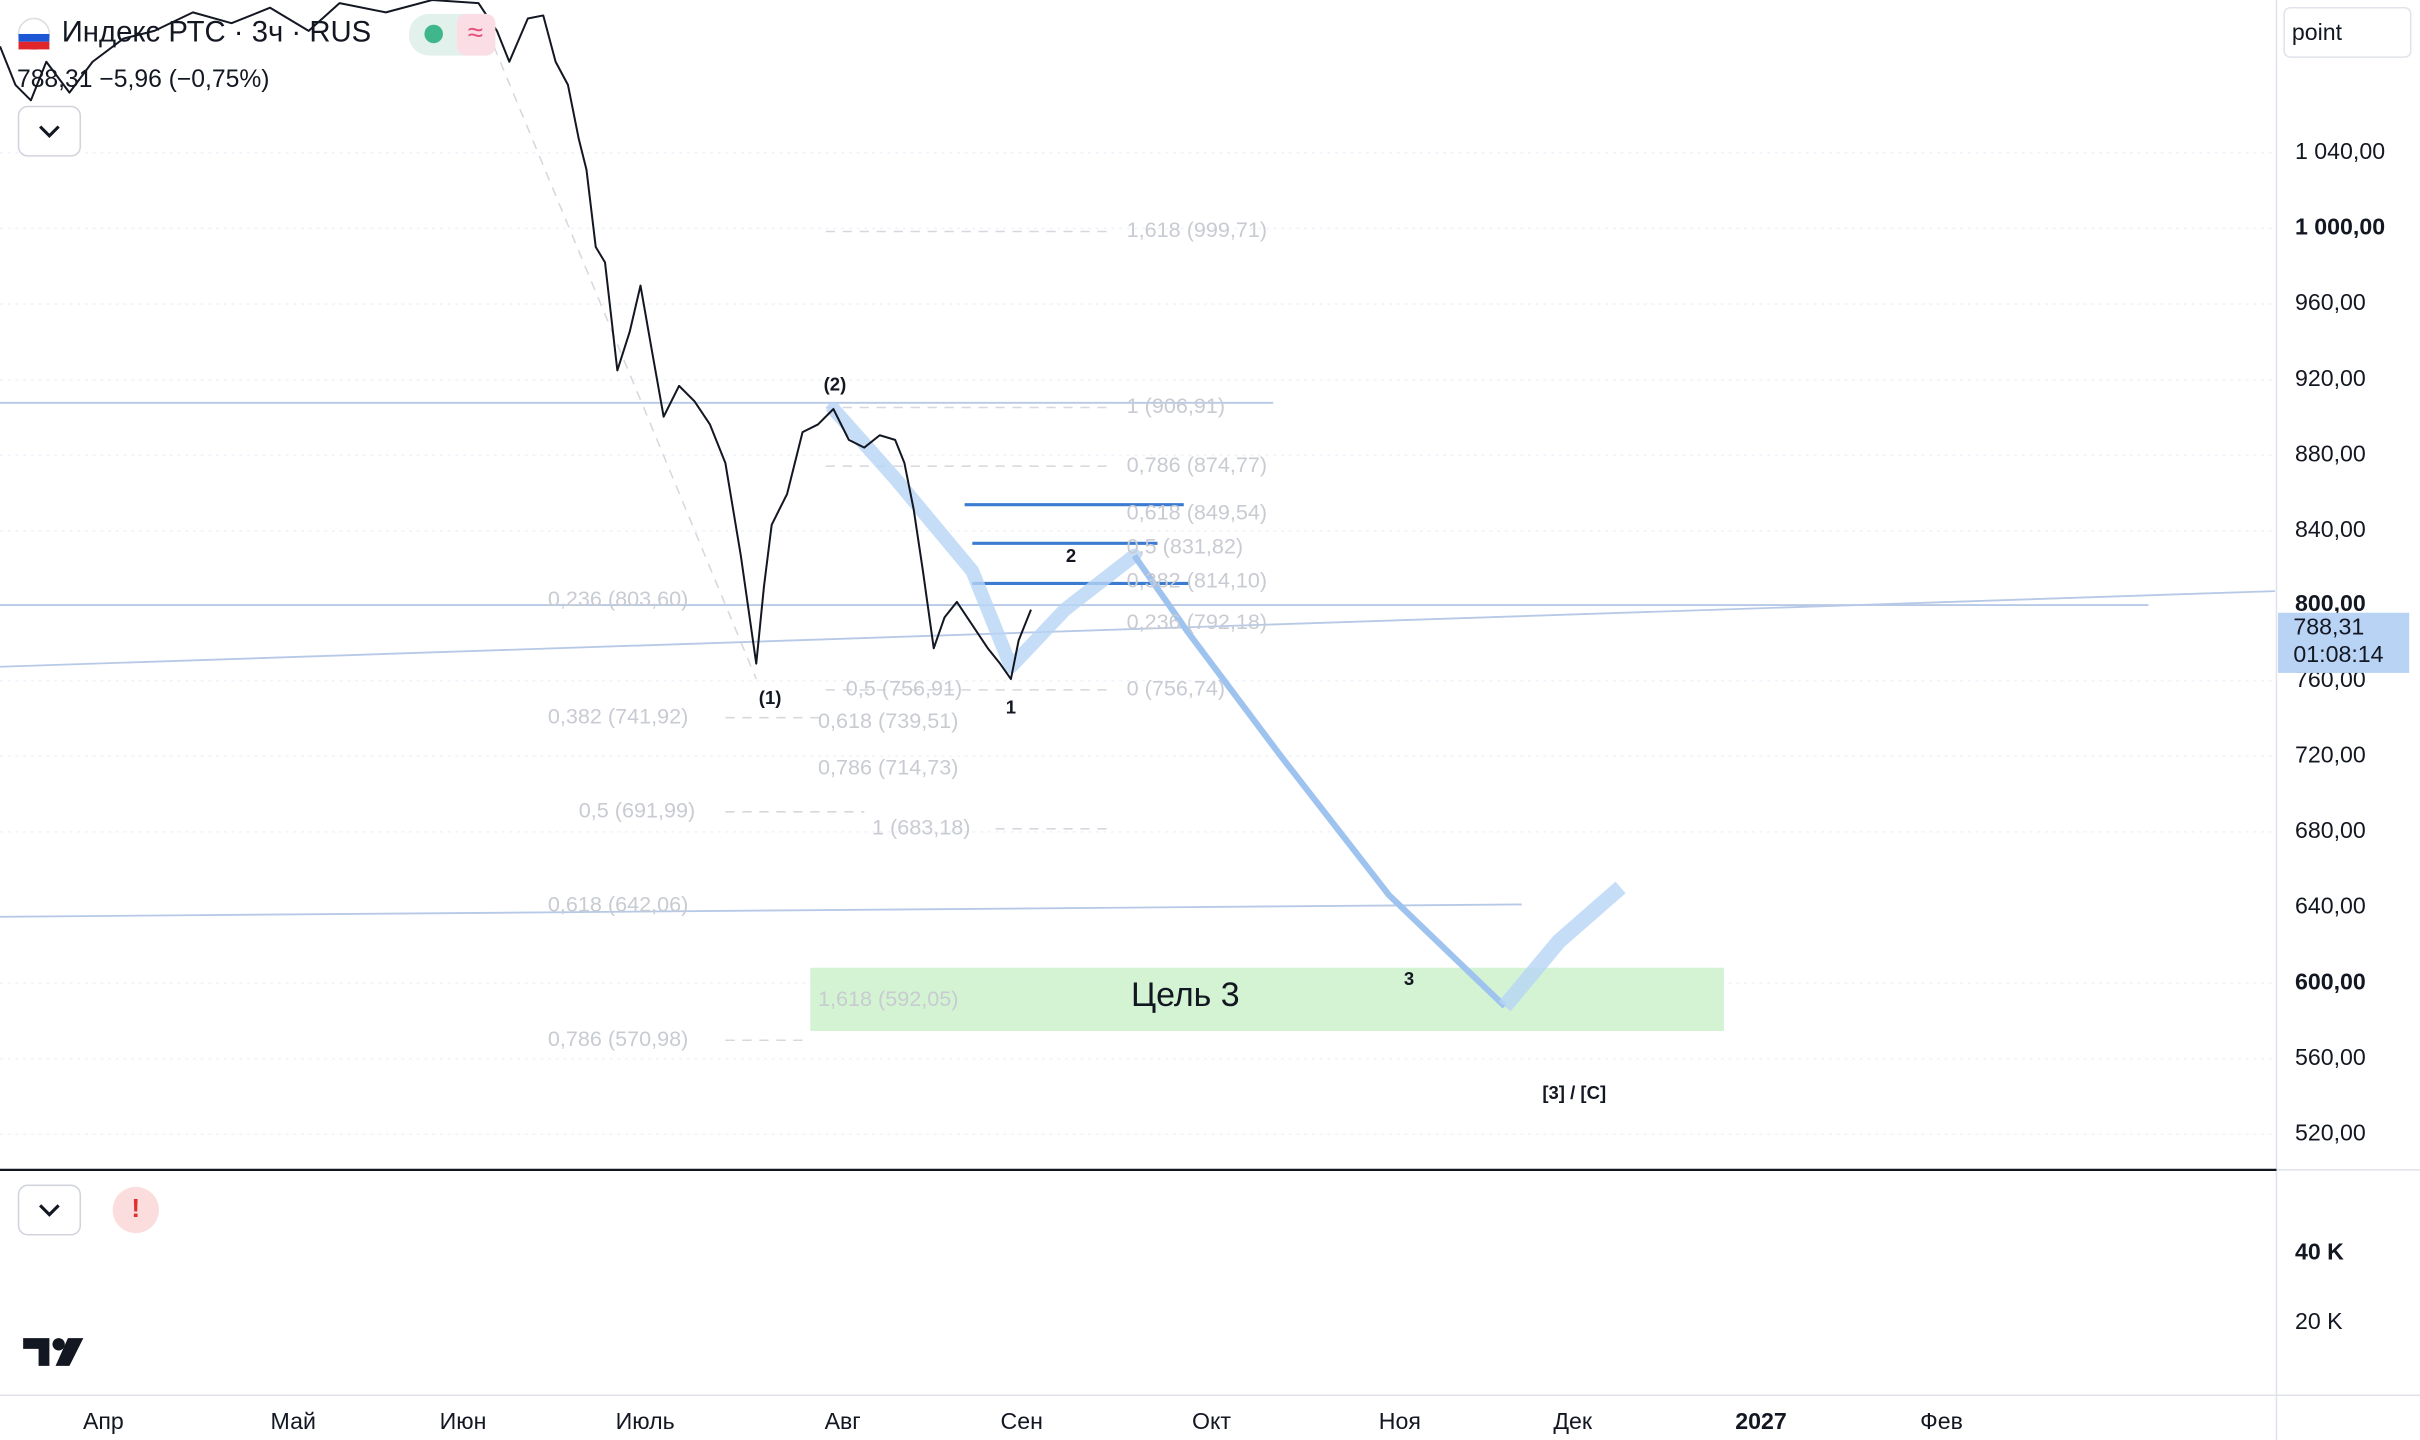 This screenshot has height=1440, width=2420. What do you see at coordinates (1071, 555) in the screenshot?
I see `wave-label: 2` at bounding box center [1071, 555].